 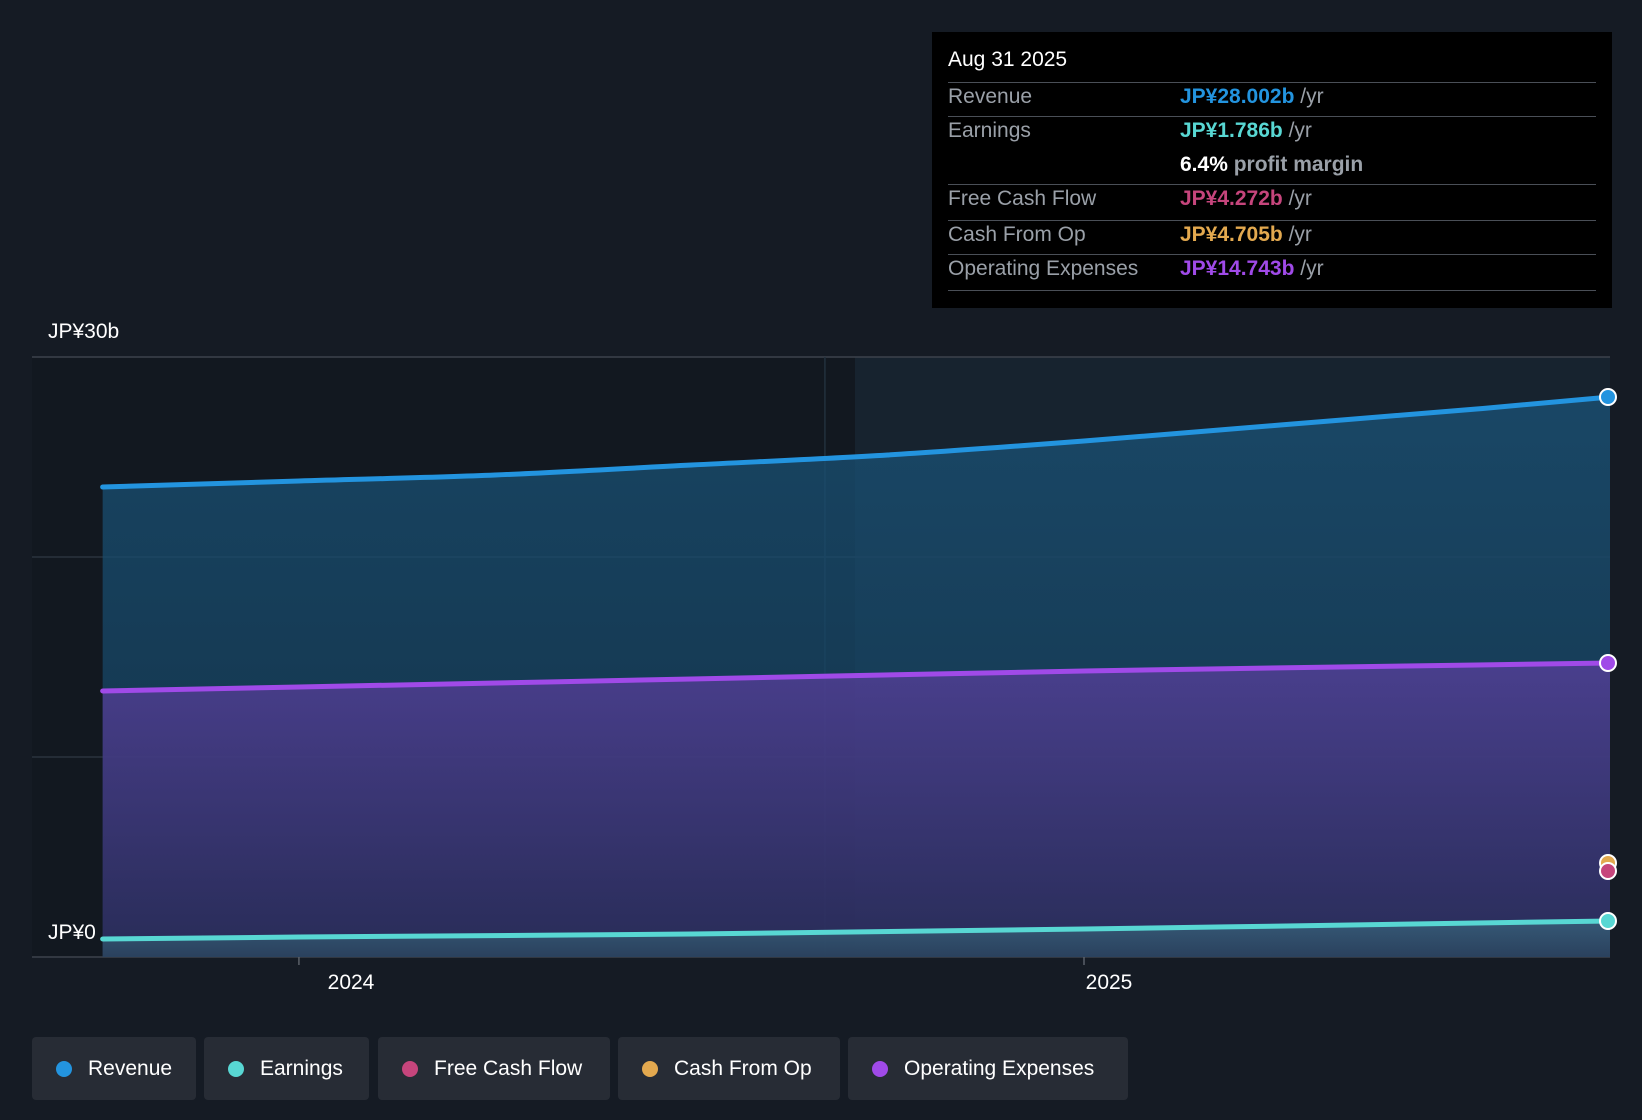 What do you see at coordinates (990, 96) in the screenshot?
I see `tooltip-label-revenue: Revenue` at bounding box center [990, 96].